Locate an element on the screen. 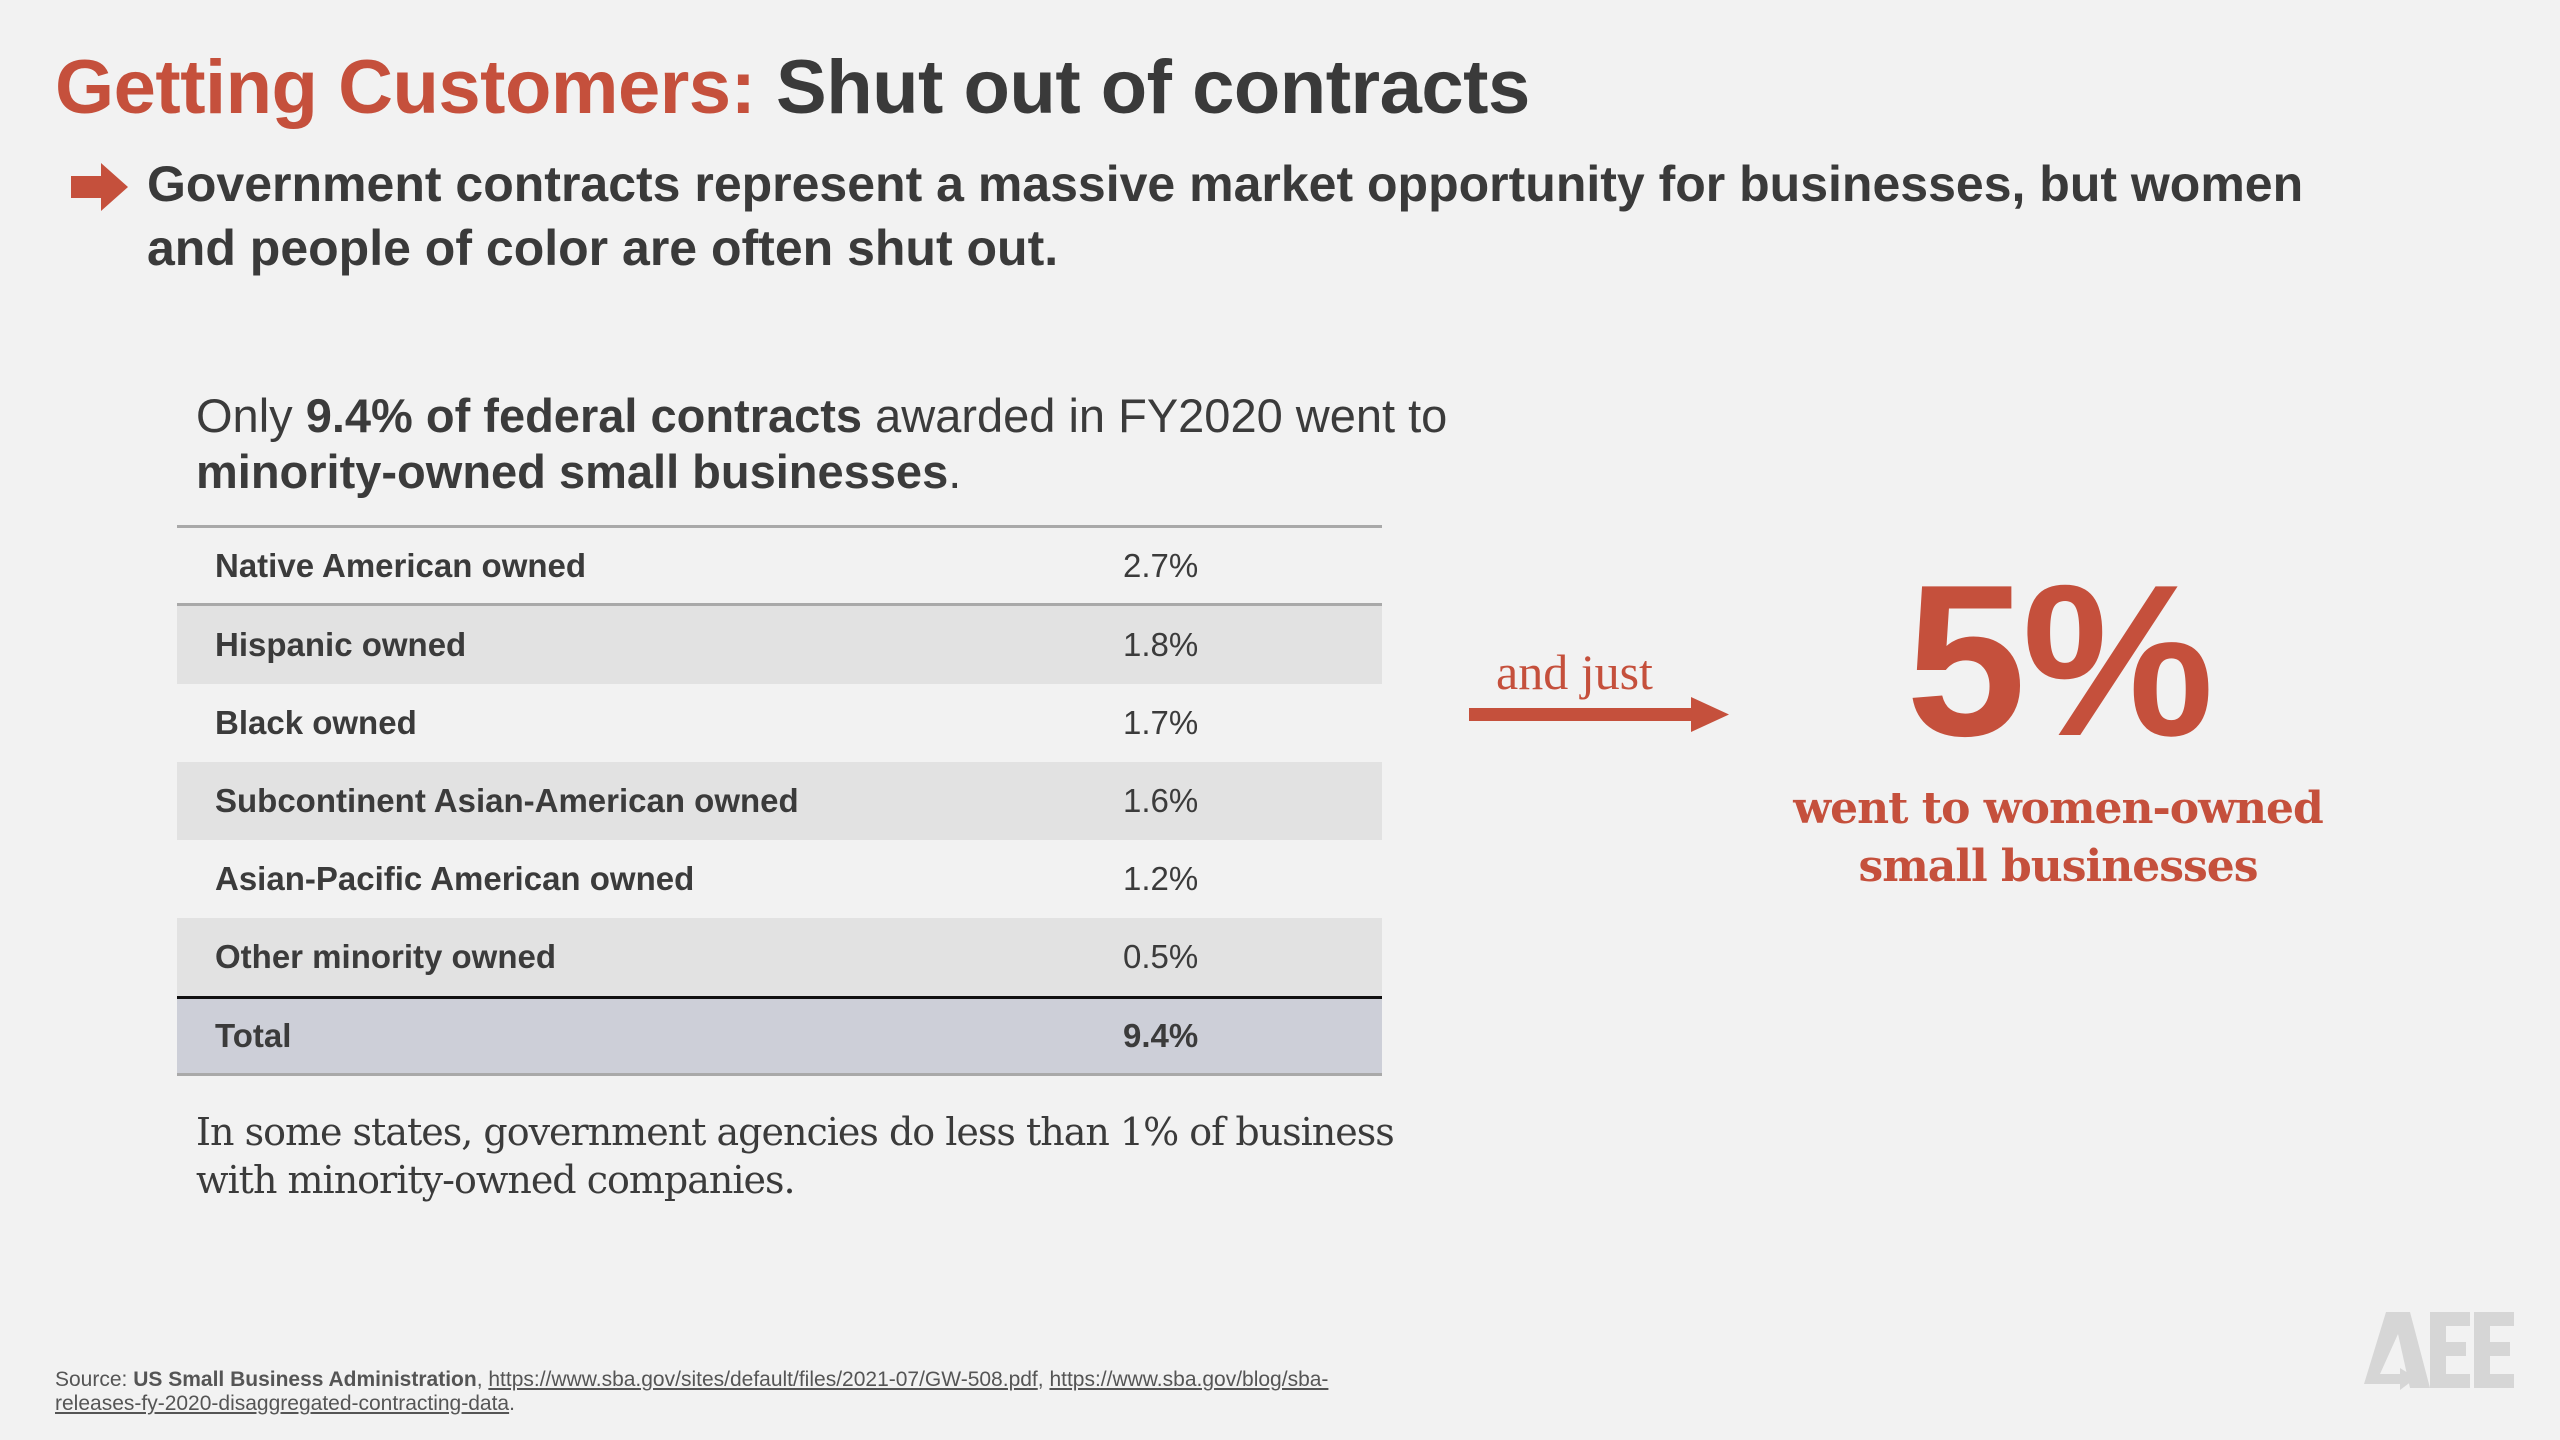  row-value: 1.6% is located at coordinates (1161, 800).